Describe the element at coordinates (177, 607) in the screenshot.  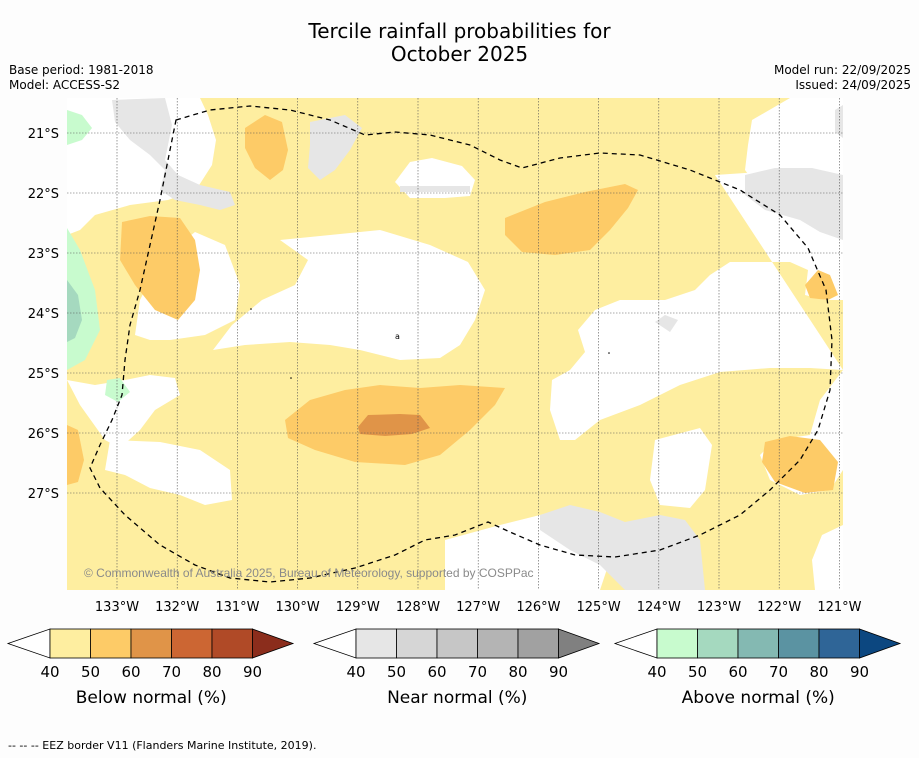
I see `longitude-label: 132°W` at that location.